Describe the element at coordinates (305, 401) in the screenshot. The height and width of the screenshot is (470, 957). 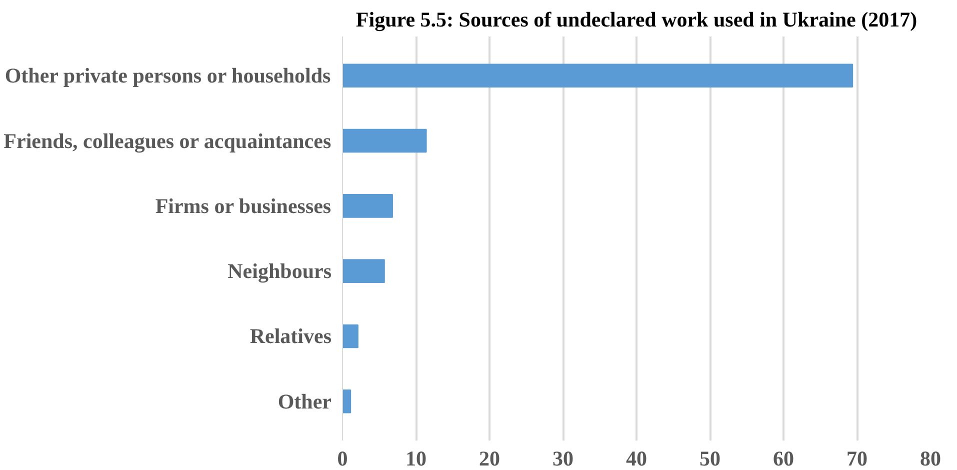
I see `y-tick-label: Other` at that location.